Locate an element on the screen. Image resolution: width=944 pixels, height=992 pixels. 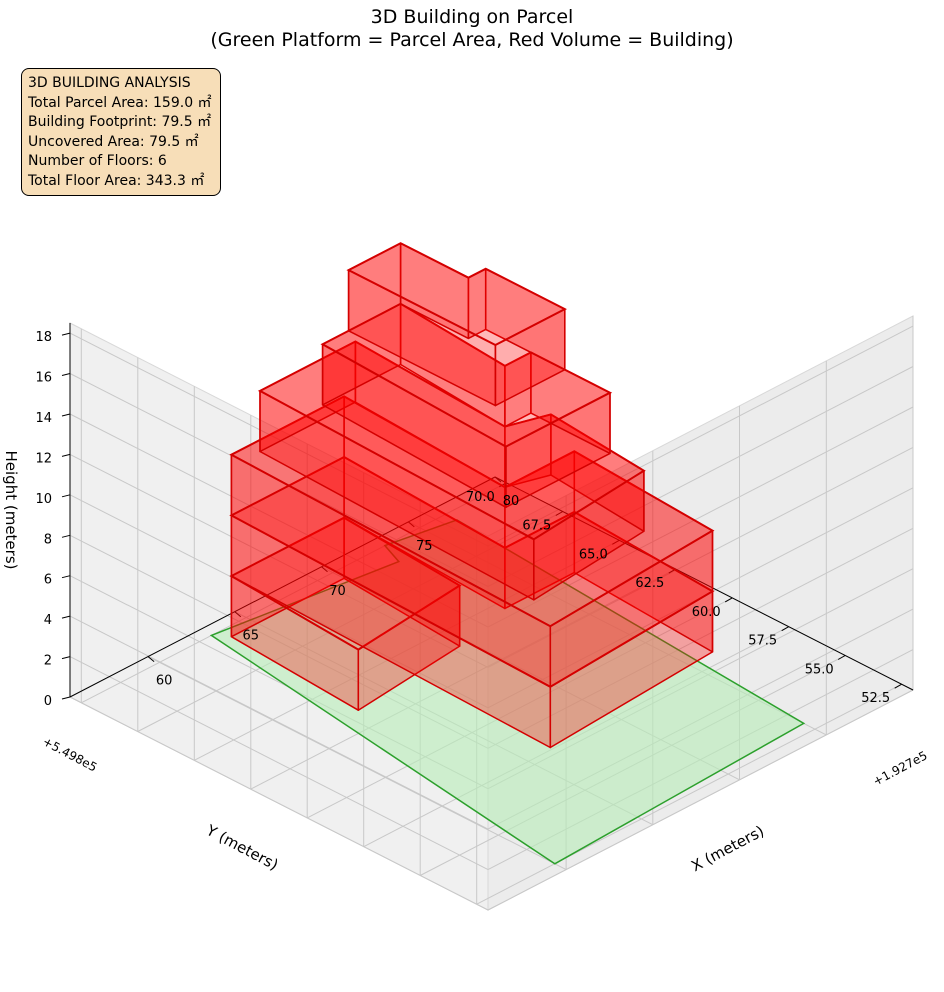
x-axis-line is located at coordinates (282, 587).